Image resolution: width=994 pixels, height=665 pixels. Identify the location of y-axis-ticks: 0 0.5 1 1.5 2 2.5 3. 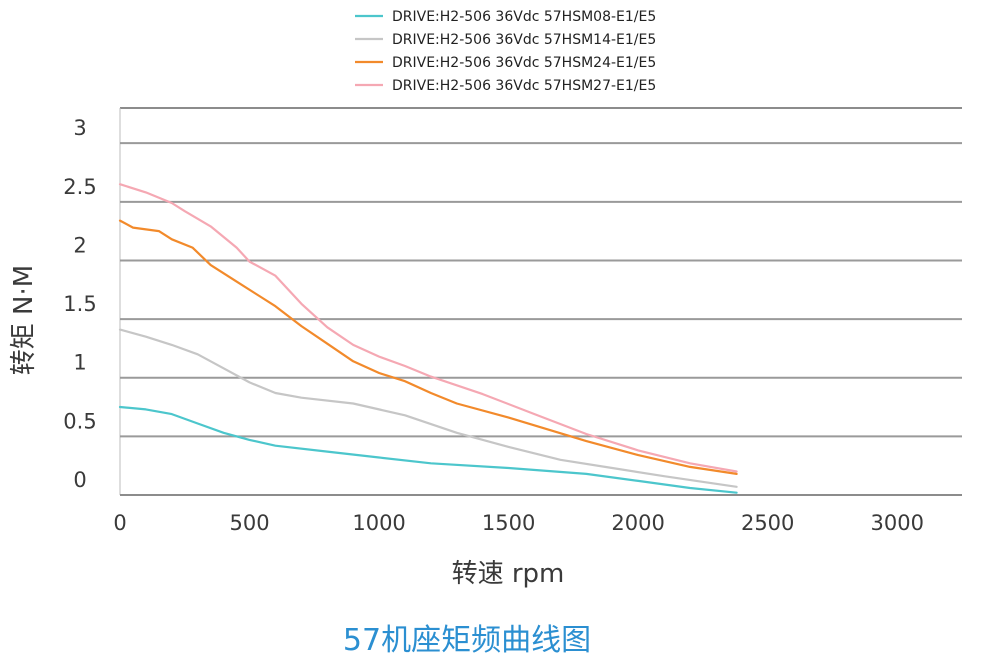
(79, 304).